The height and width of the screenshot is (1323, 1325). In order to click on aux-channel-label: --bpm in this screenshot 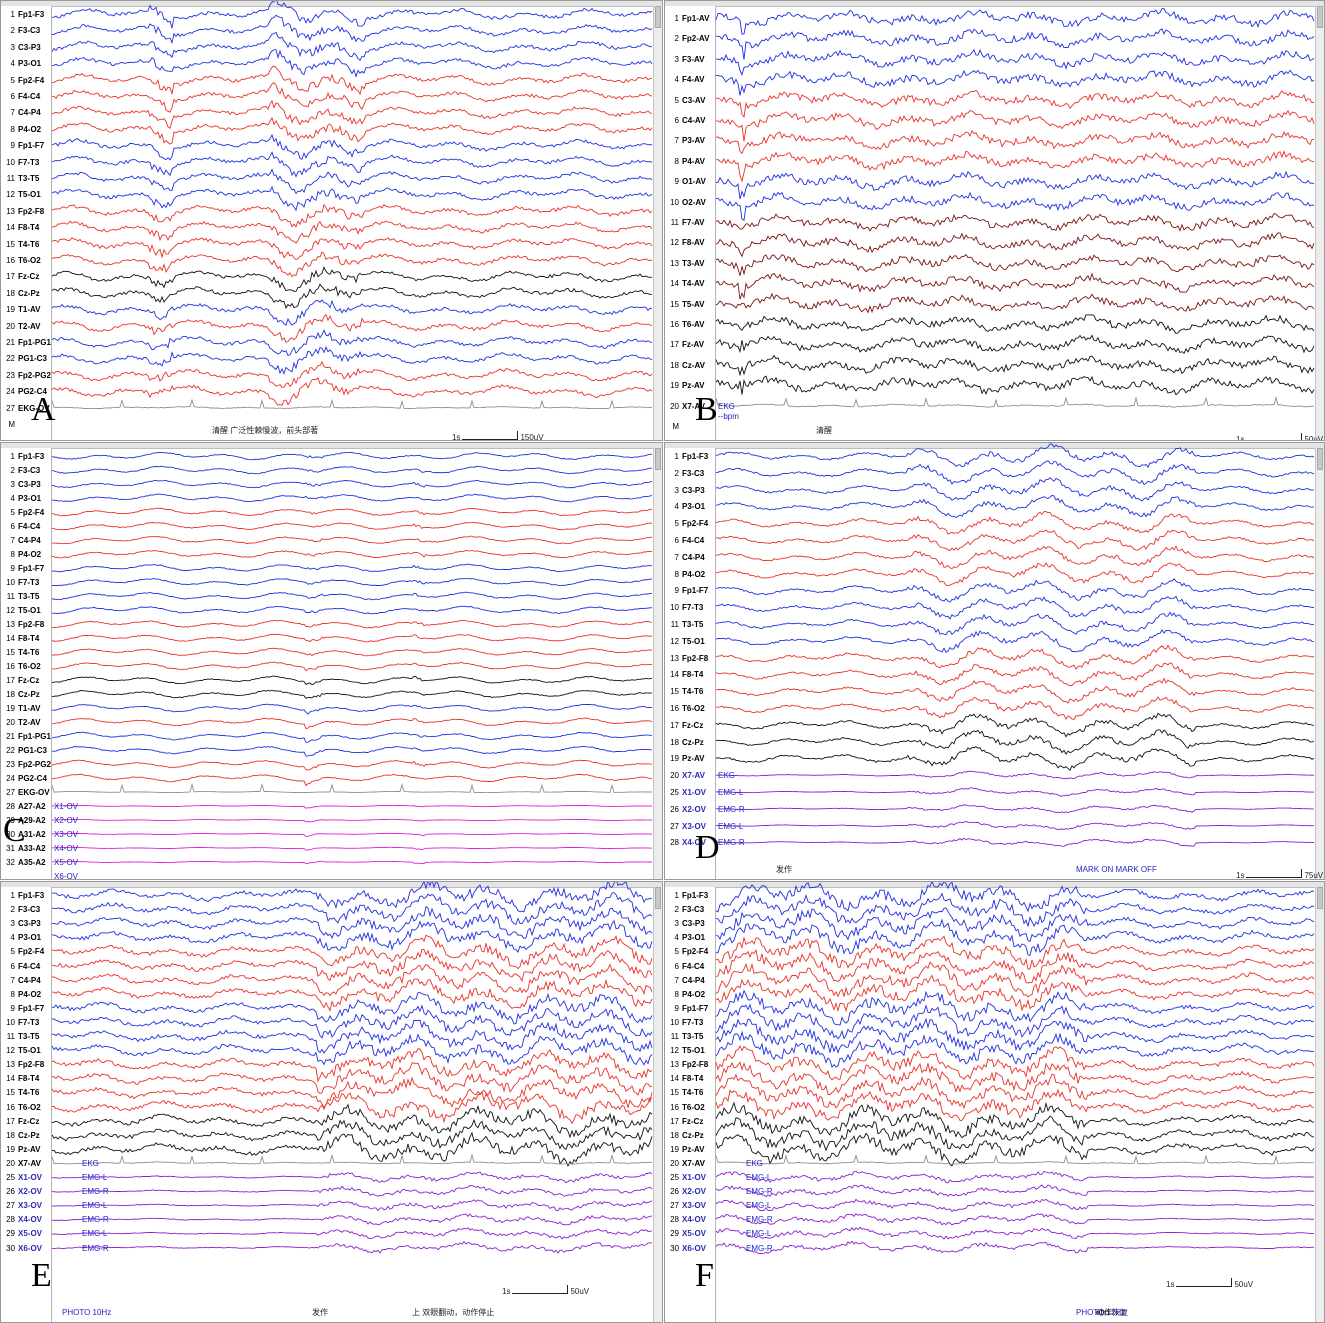, I will do `click(728, 416)`.